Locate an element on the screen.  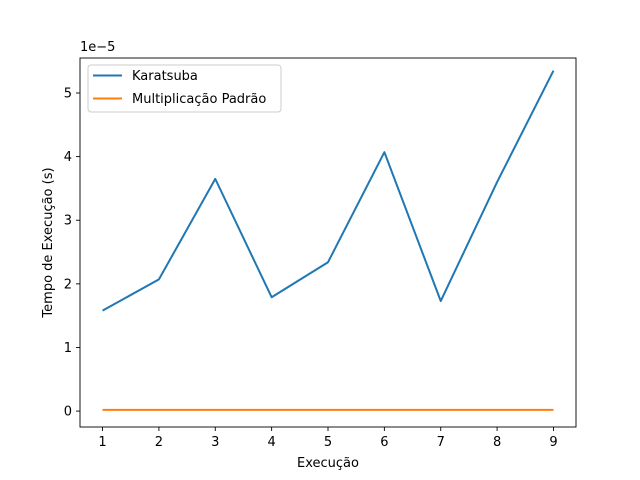
y-tick-label: 1 is located at coordinates (68, 348).